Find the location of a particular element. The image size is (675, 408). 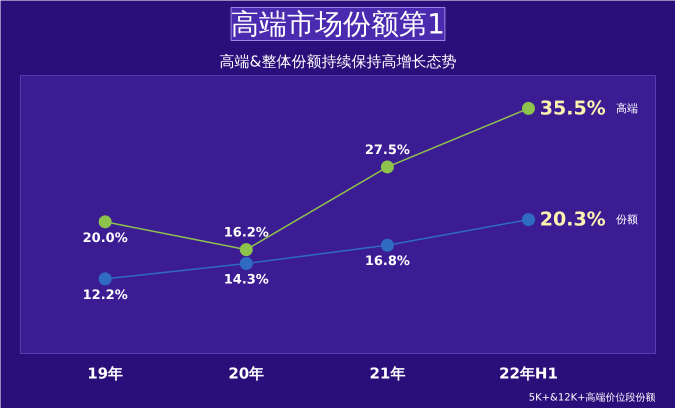

data-label: 14.3% is located at coordinates (246, 280).